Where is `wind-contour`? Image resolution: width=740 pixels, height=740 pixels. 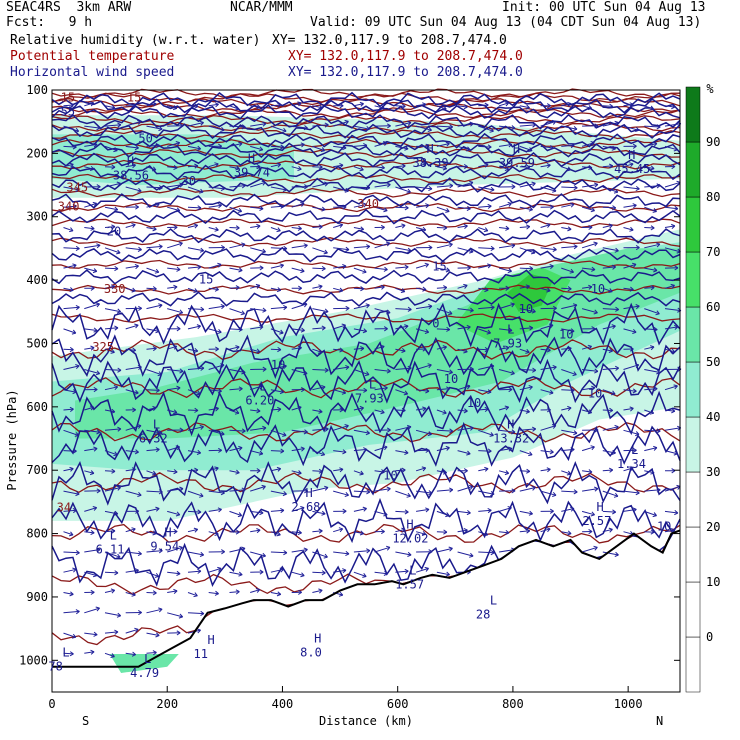
wind-contour is located at coordinates (366, 236).